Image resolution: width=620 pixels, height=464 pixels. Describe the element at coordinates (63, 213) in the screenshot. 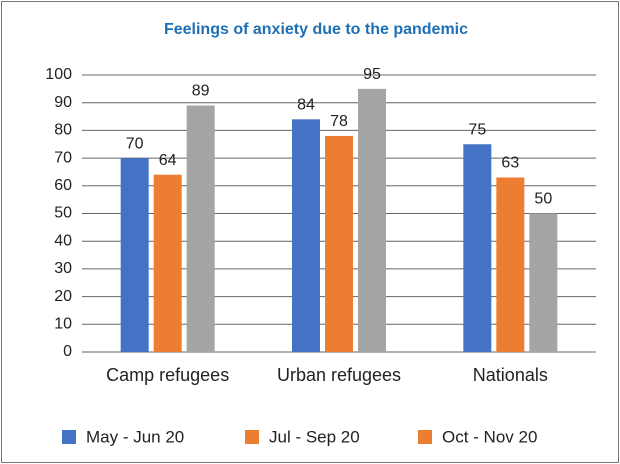

I see `y-tick-label: 50` at that location.